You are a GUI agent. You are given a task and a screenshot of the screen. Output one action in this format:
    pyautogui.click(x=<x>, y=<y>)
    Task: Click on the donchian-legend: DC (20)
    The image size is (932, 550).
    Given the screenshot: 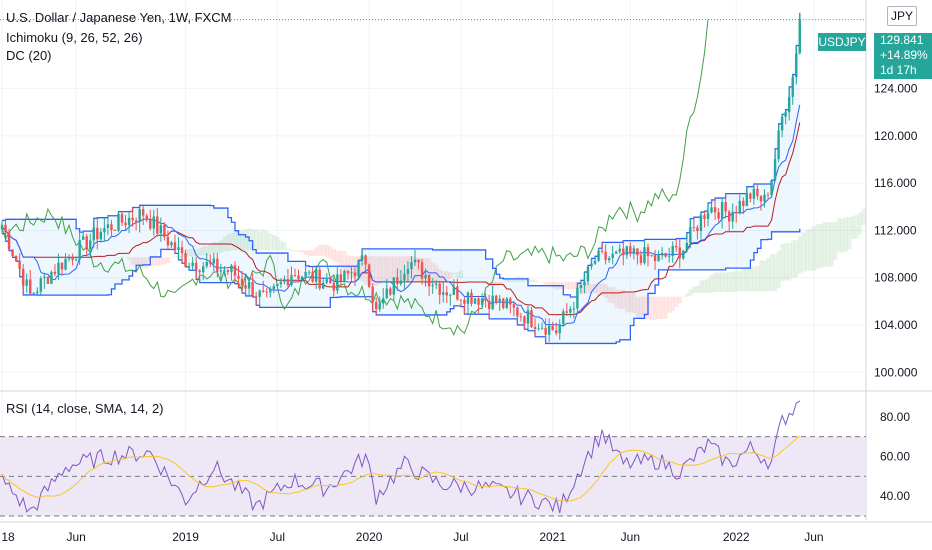 What is the action you would take?
    pyautogui.click(x=29, y=55)
    